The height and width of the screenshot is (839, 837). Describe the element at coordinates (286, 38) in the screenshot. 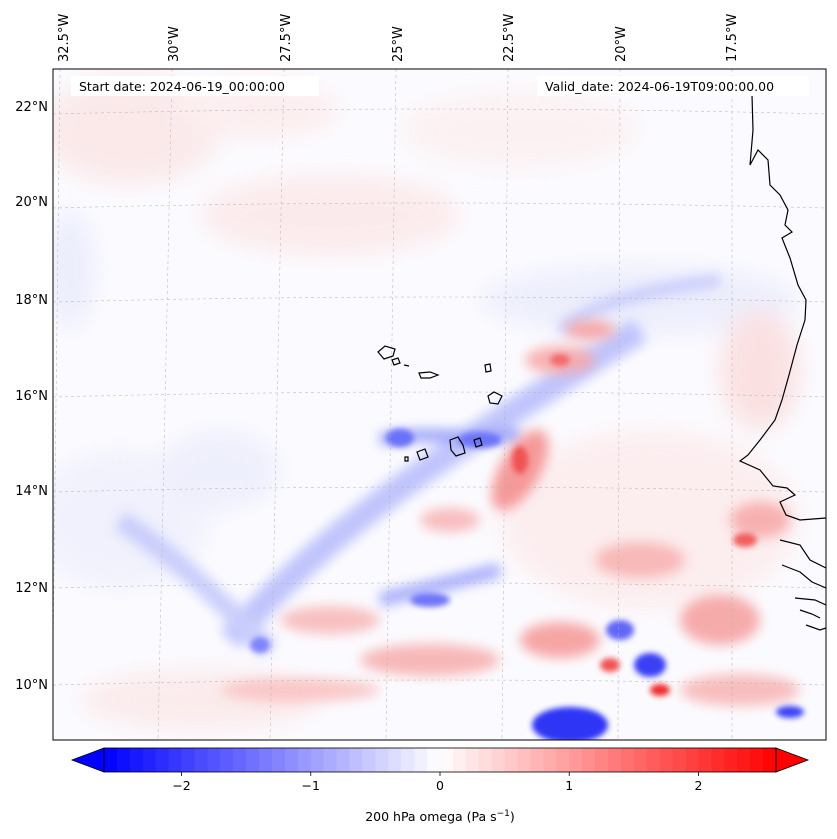

I see `lon-label: 27.5°W` at that location.